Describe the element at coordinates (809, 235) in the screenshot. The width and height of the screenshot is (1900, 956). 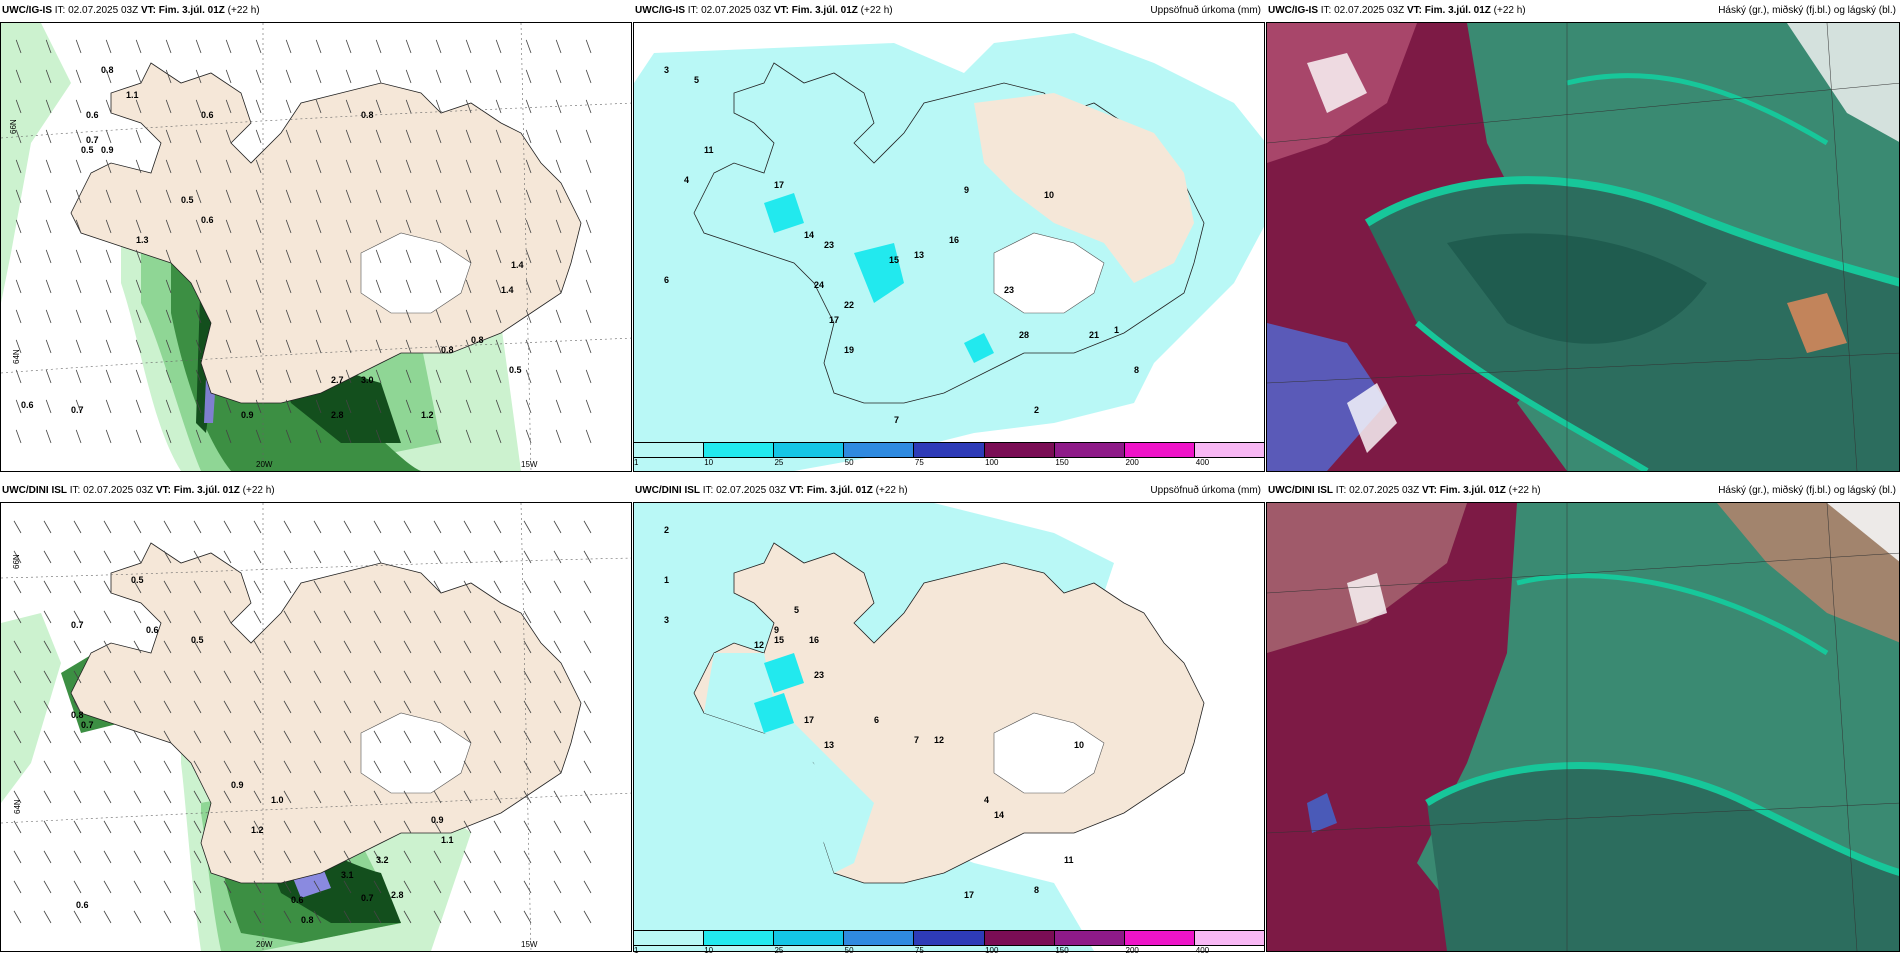
I see `map-value-label: 14` at that location.